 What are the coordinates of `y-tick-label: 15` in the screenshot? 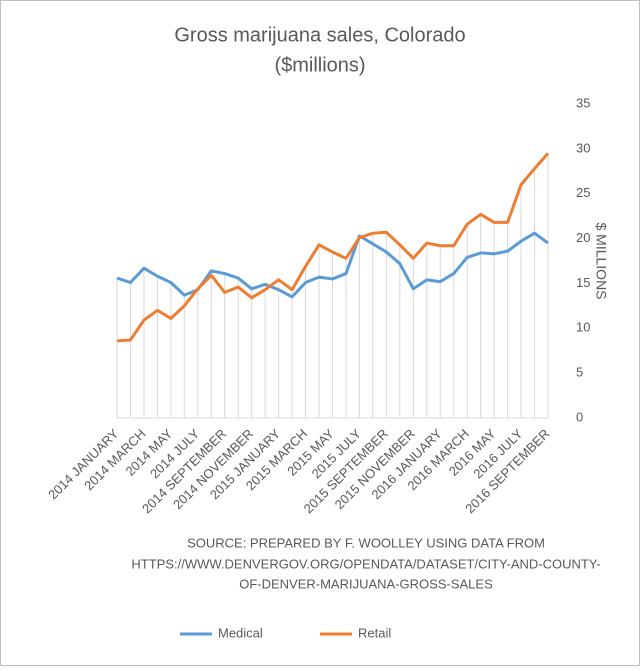 It's located at (583, 282).